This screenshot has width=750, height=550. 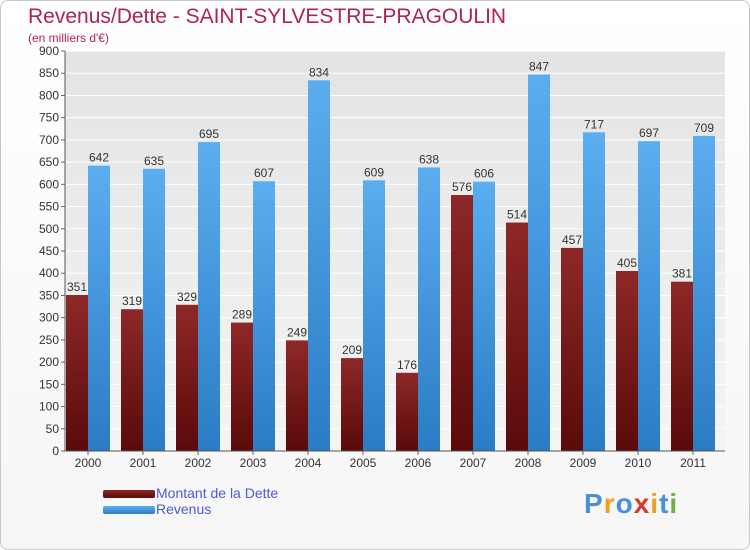 I want to click on y-tick-label: 100, so click(x=49, y=407).